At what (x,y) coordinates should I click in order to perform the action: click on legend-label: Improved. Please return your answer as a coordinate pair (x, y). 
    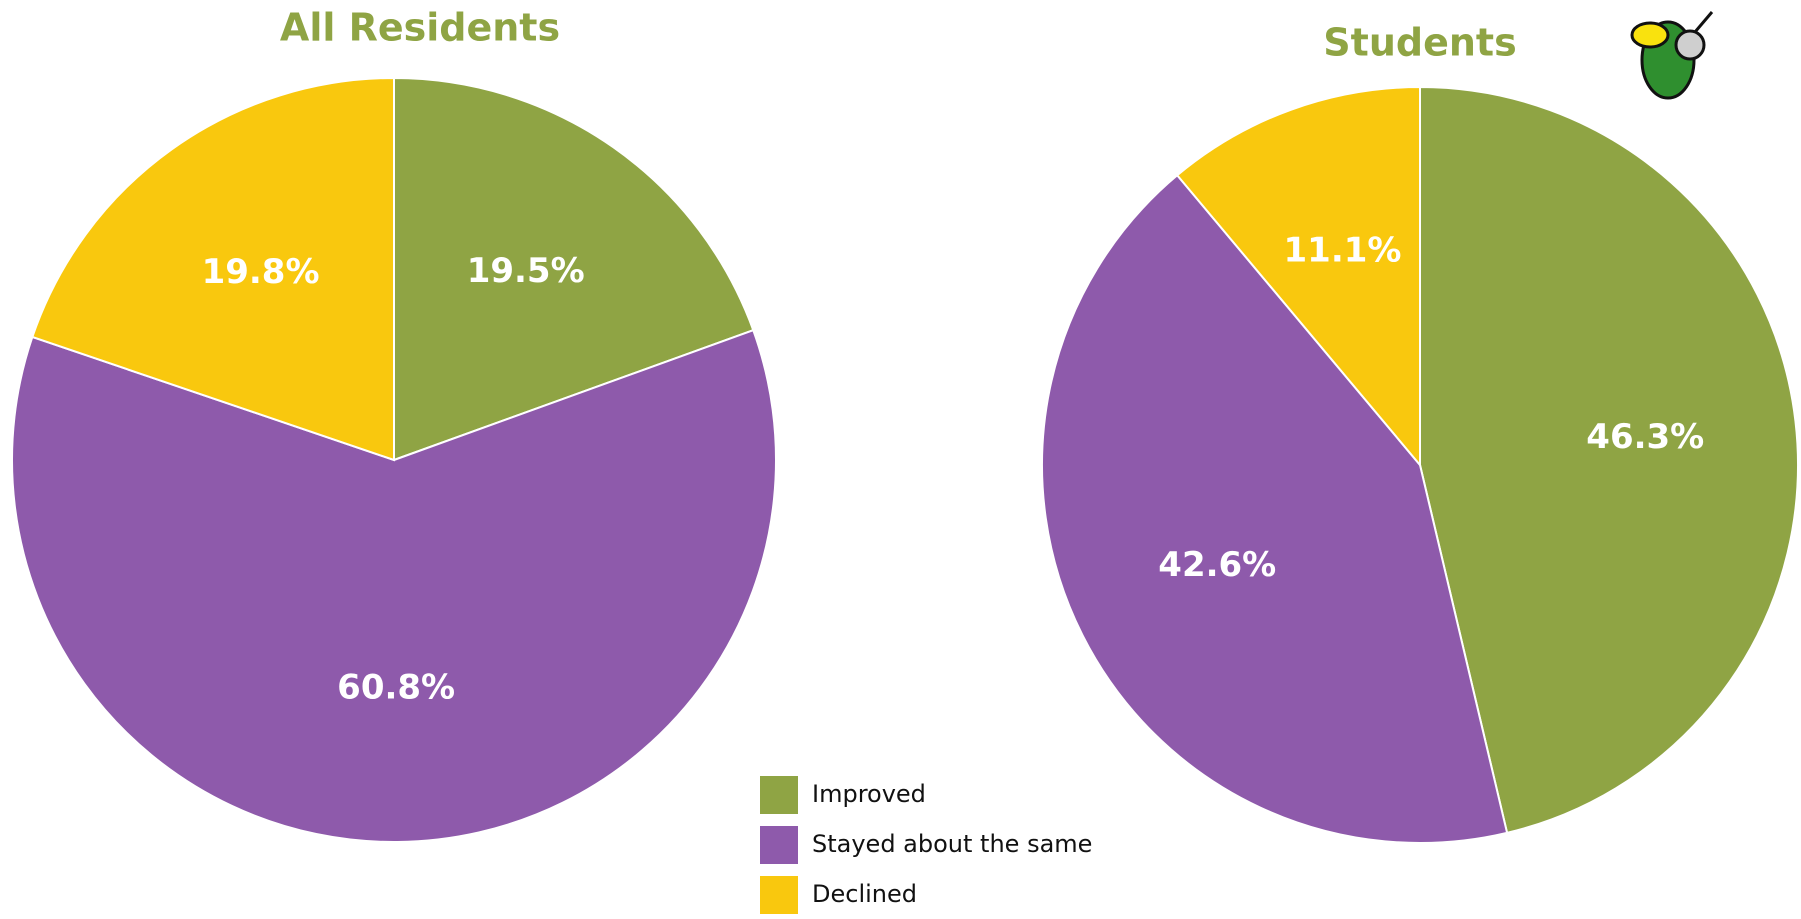
    Looking at the image, I should click on (869, 794).